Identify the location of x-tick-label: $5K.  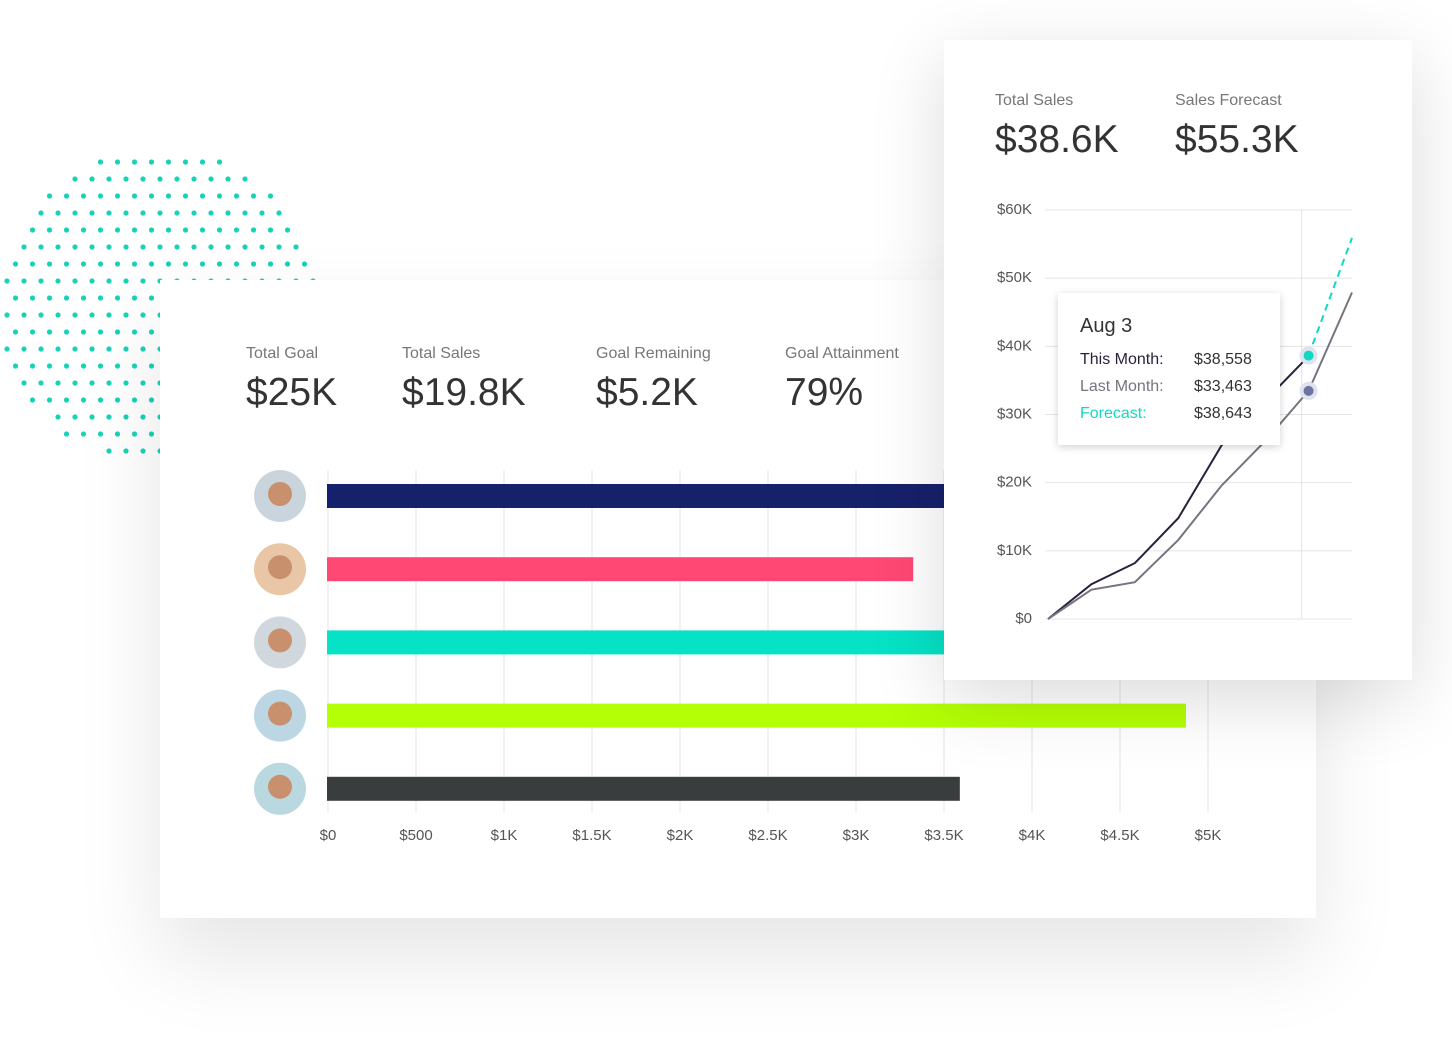
(1208, 835).